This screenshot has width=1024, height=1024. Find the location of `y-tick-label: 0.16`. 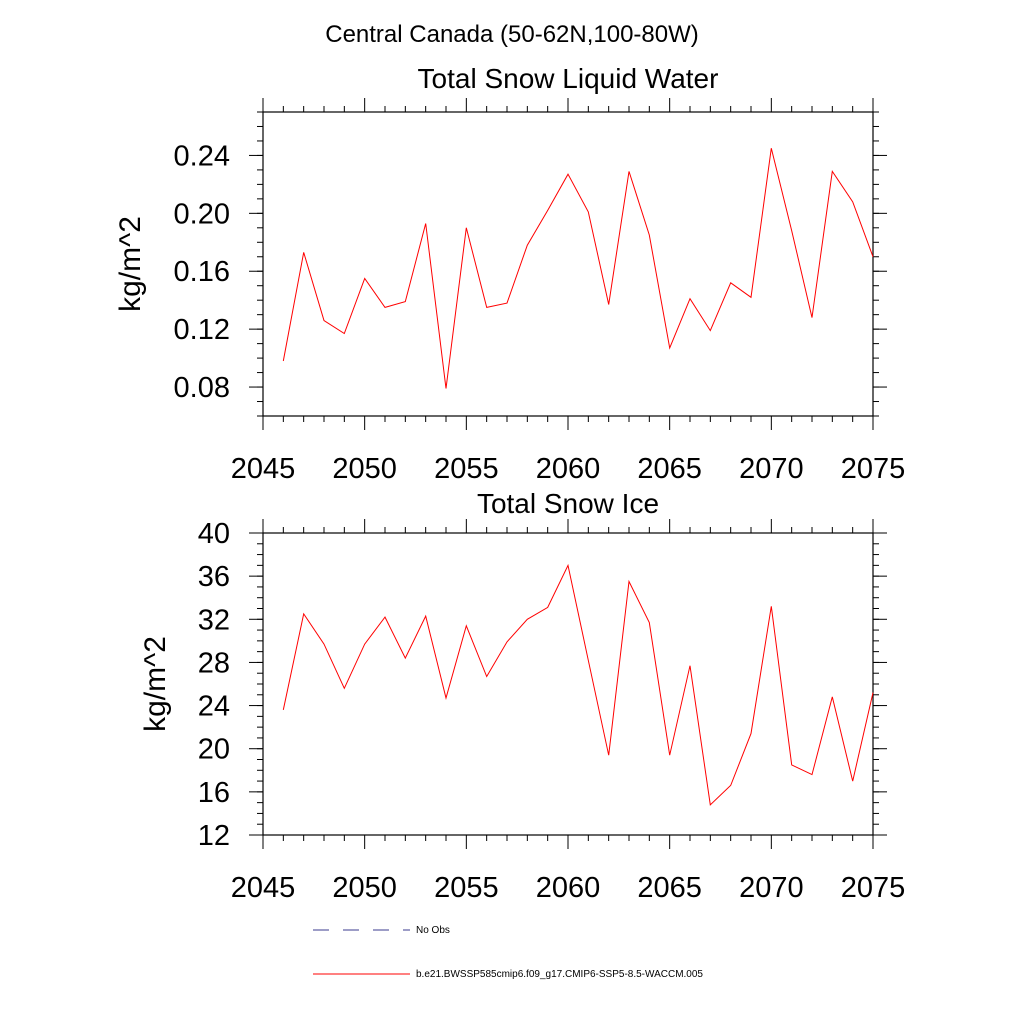

y-tick-label: 0.16 is located at coordinates (202, 272).